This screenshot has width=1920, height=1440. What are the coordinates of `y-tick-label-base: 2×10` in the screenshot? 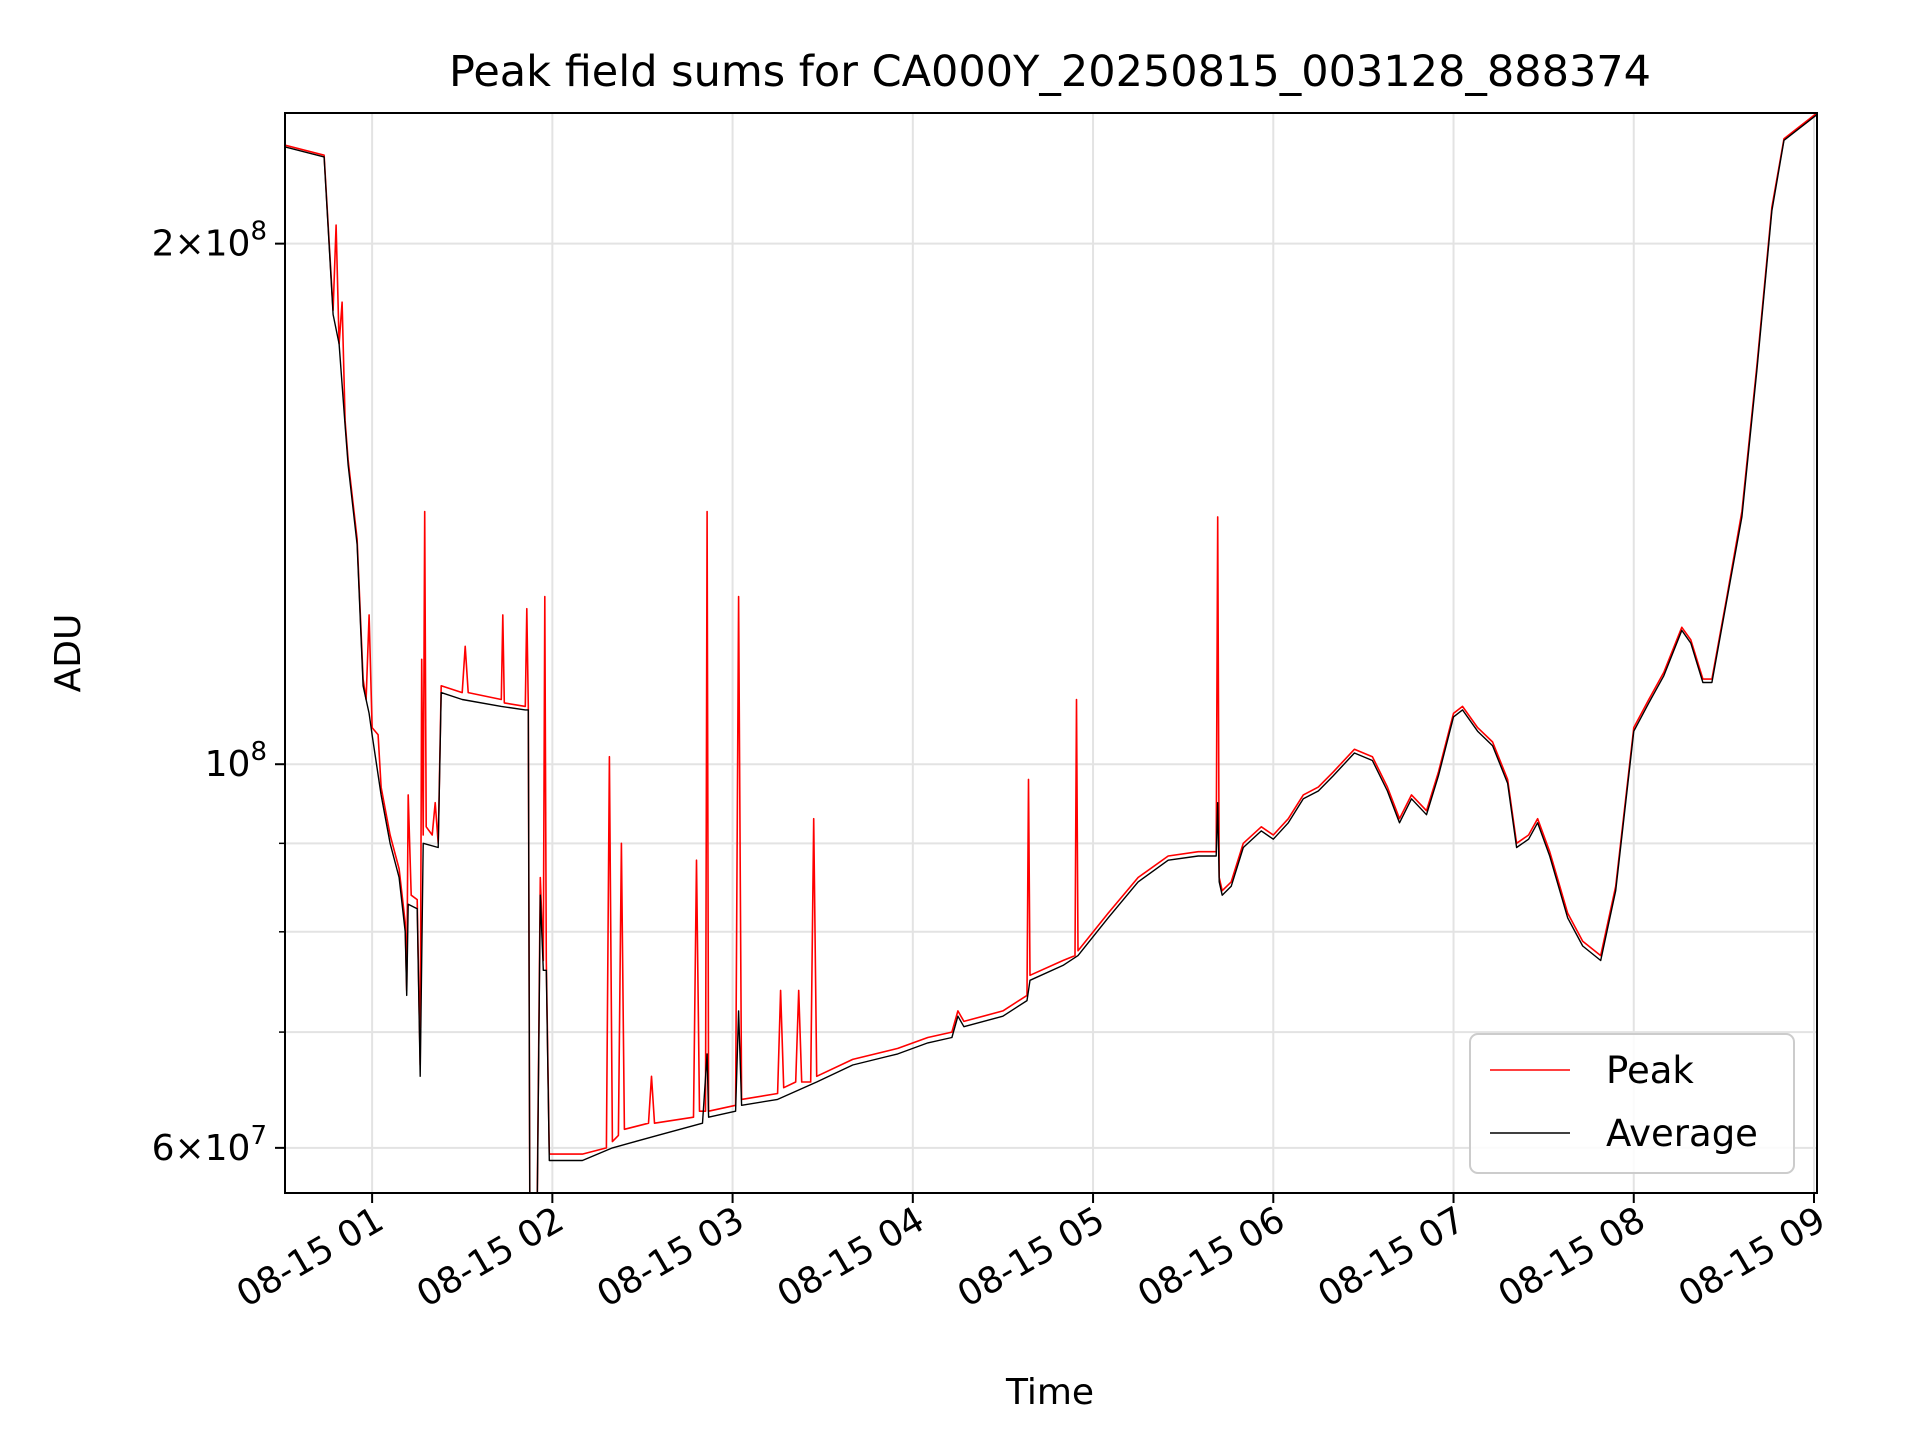 It's located at (201, 244).